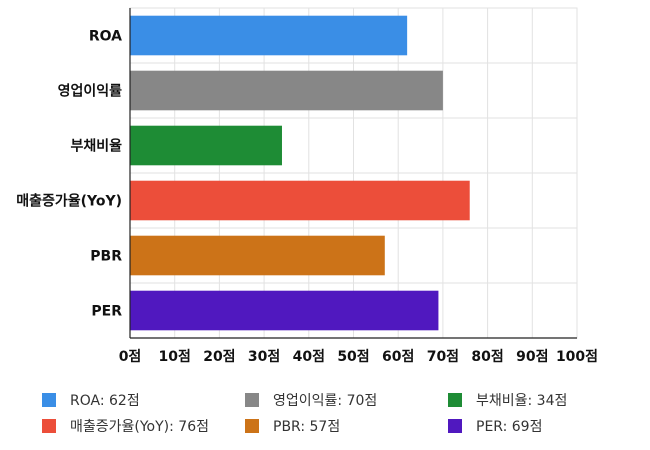 This screenshot has width=650, height=450. I want to click on x-tick-label: 30점, so click(264, 356).